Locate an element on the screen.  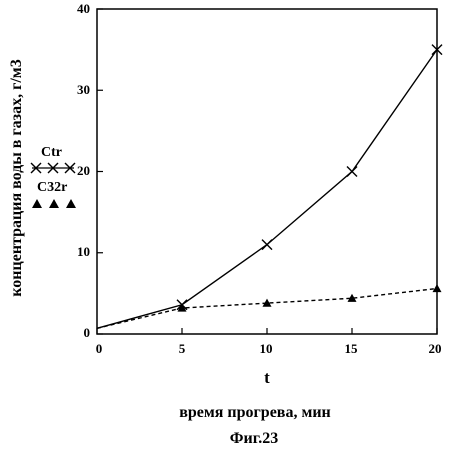
y-tick-label: 0 is located at coordinates (87, 332).